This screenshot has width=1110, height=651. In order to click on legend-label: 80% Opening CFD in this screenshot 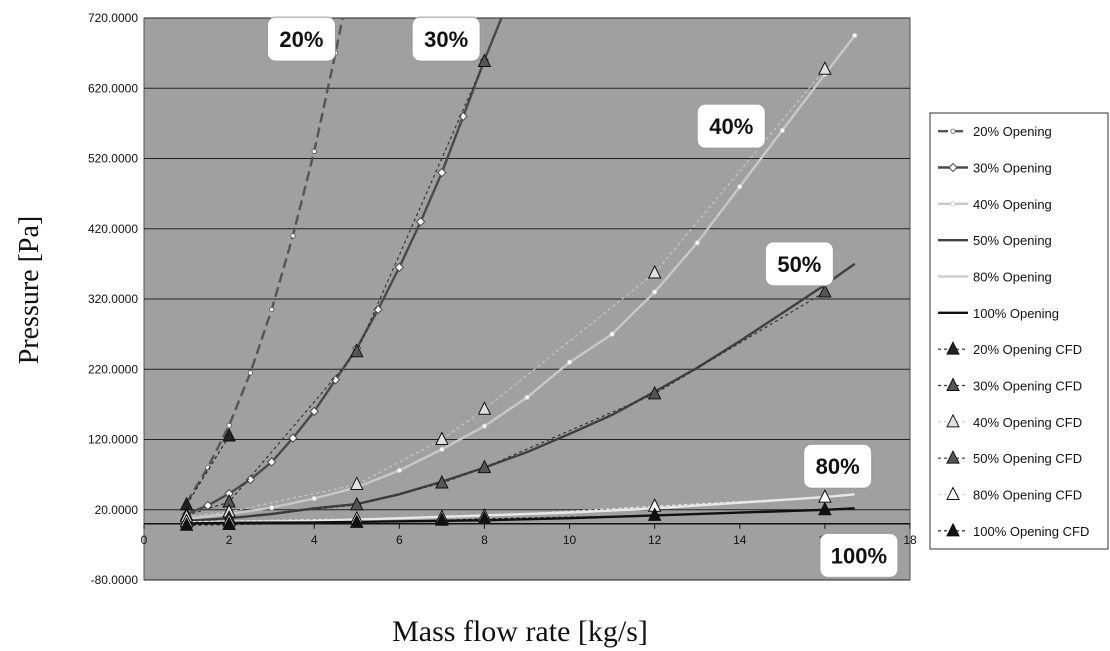, I will do `click(1027, 495)`.